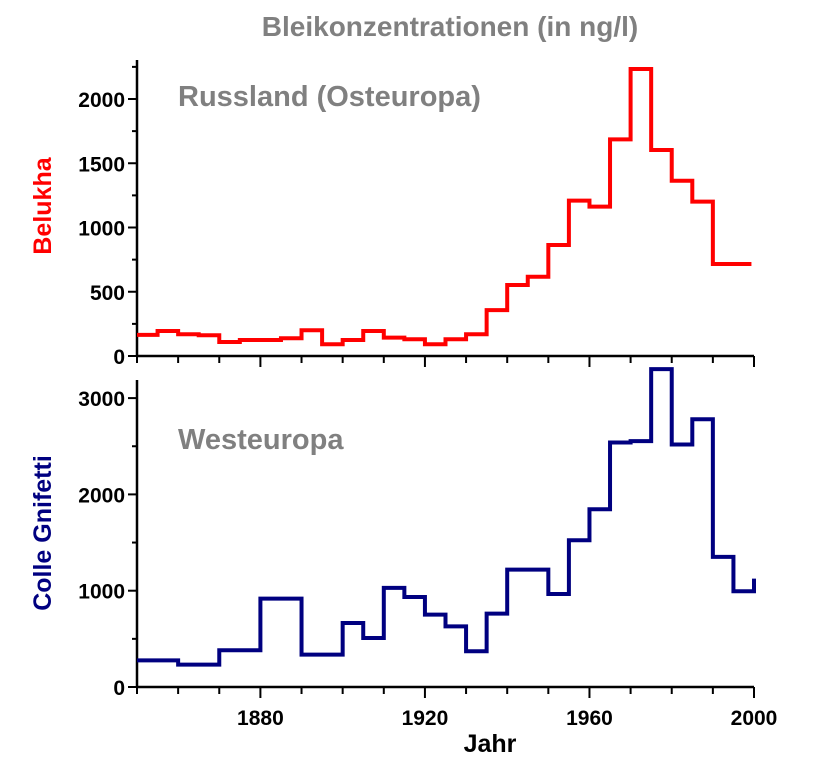 The width and height of the screenshot is (827, 779). Describe the element at coordinates (43, 533) in the screenshot. I see `bottom-ylabel: Colle Gnifetti` at that location.